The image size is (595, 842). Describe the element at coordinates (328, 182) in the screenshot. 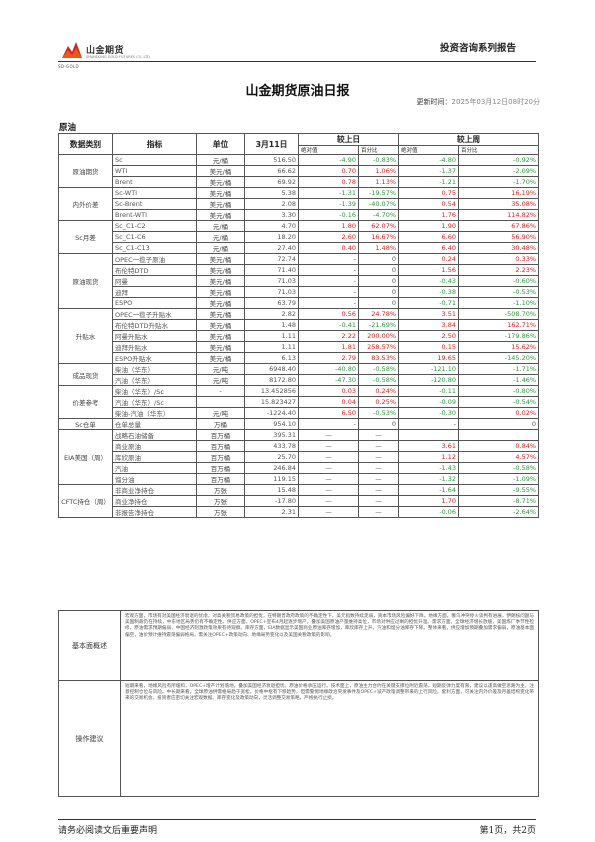

I see `day-abs-cell: 0.78` at that location.